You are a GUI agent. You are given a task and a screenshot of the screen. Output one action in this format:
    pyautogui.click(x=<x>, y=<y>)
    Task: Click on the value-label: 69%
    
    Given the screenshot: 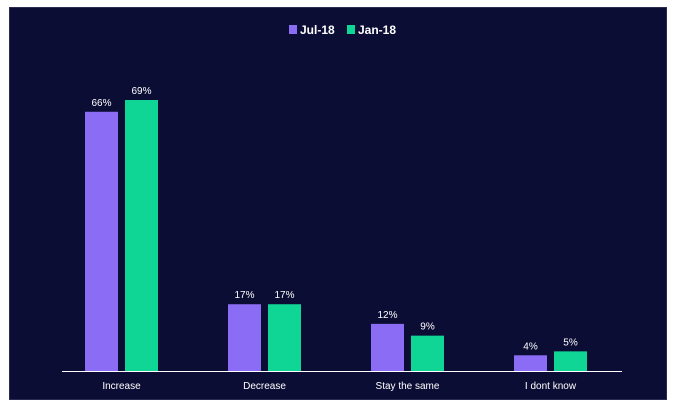 What is the action you would take?
    pyautogui.click(x=141, y=91)
    